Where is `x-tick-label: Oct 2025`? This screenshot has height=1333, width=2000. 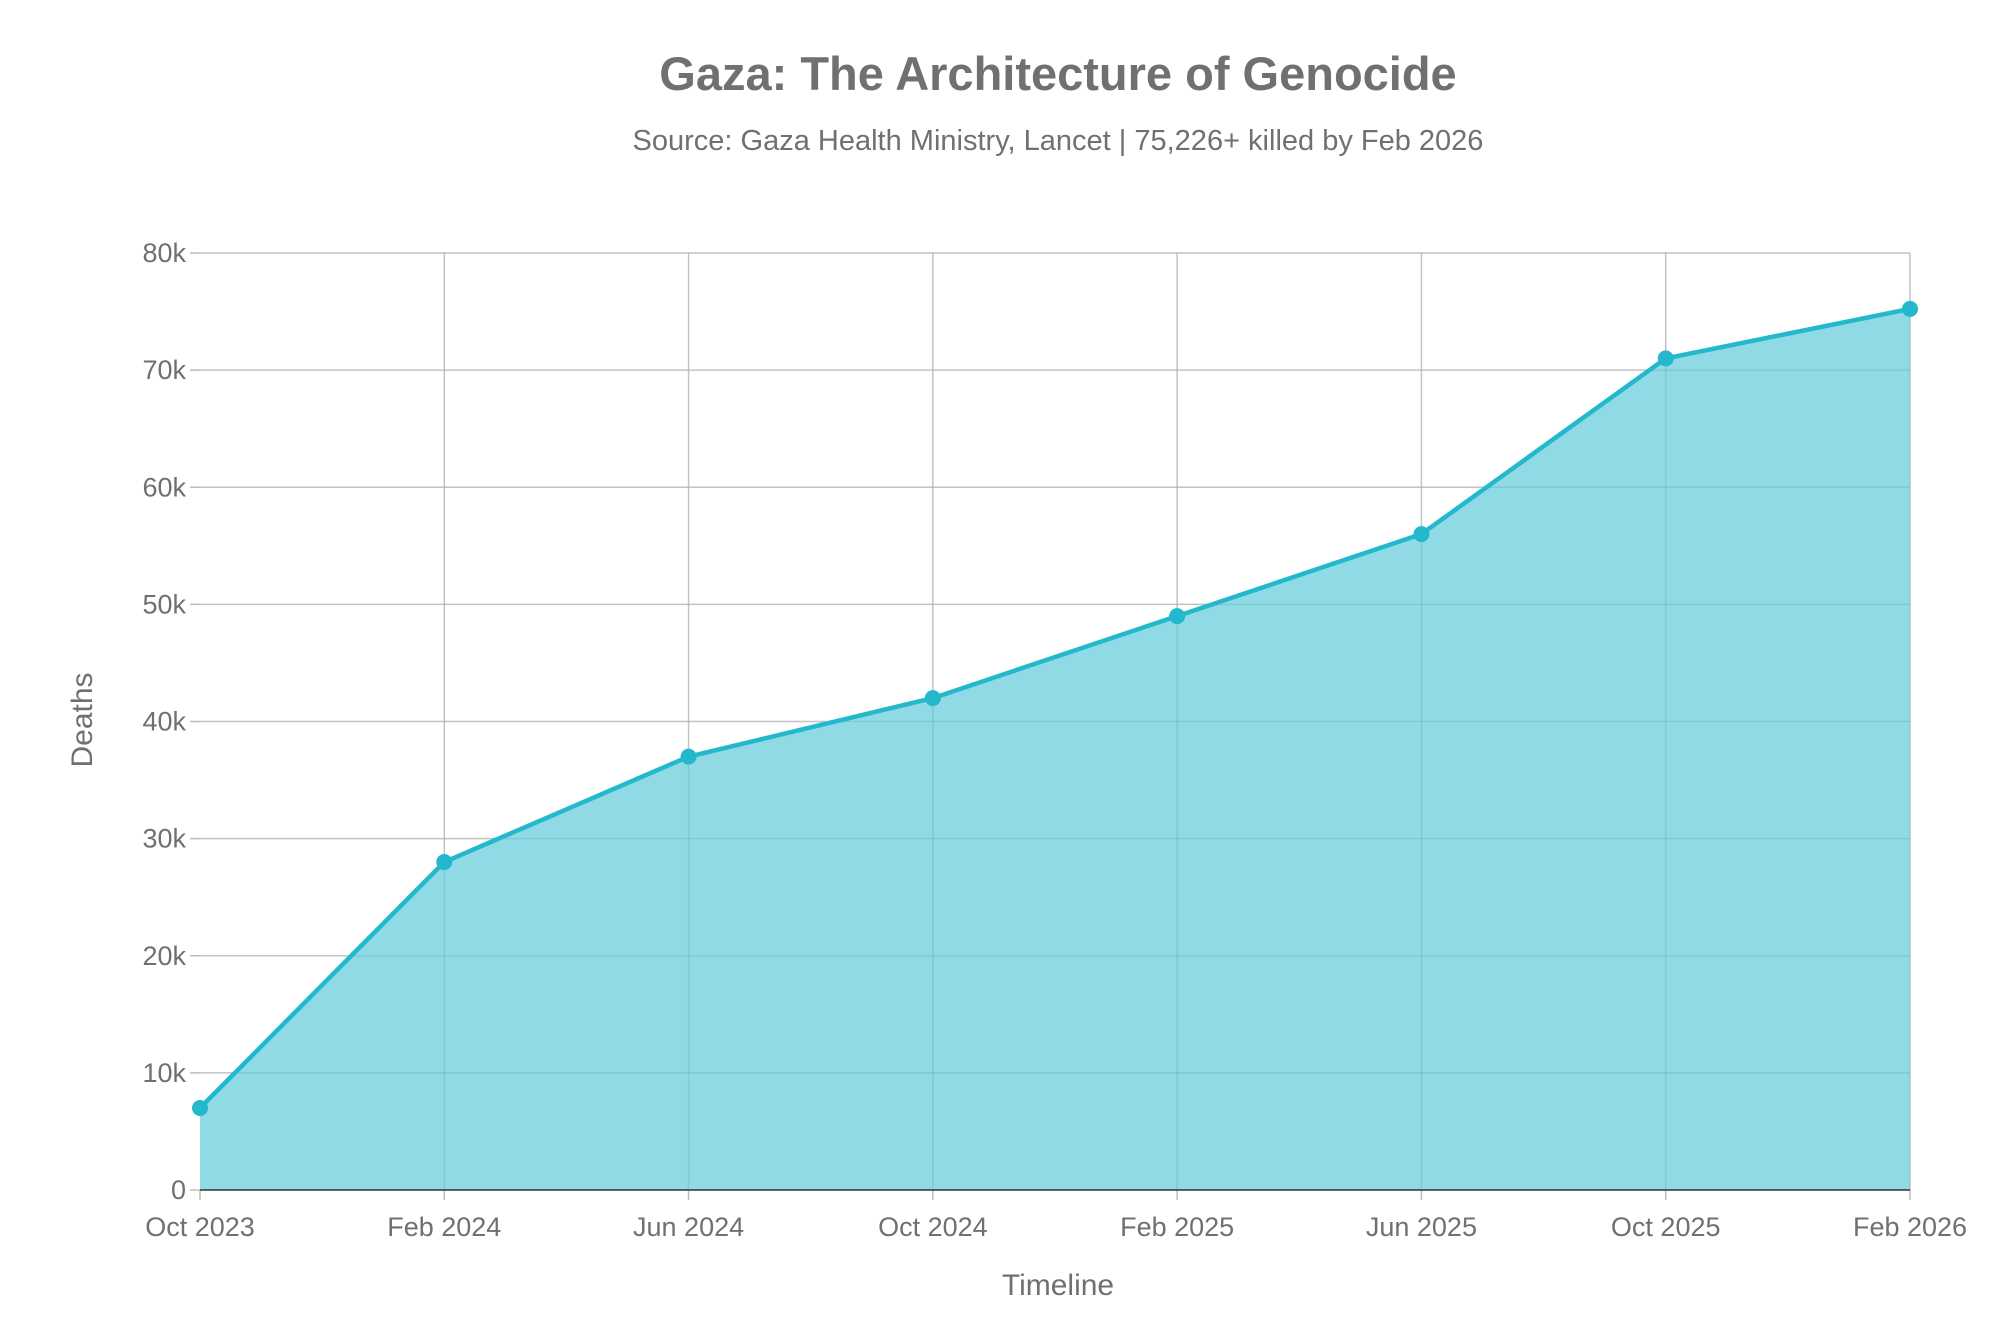 x-tick-label: Oct 2025 is located at coordinates (1666, 1227).